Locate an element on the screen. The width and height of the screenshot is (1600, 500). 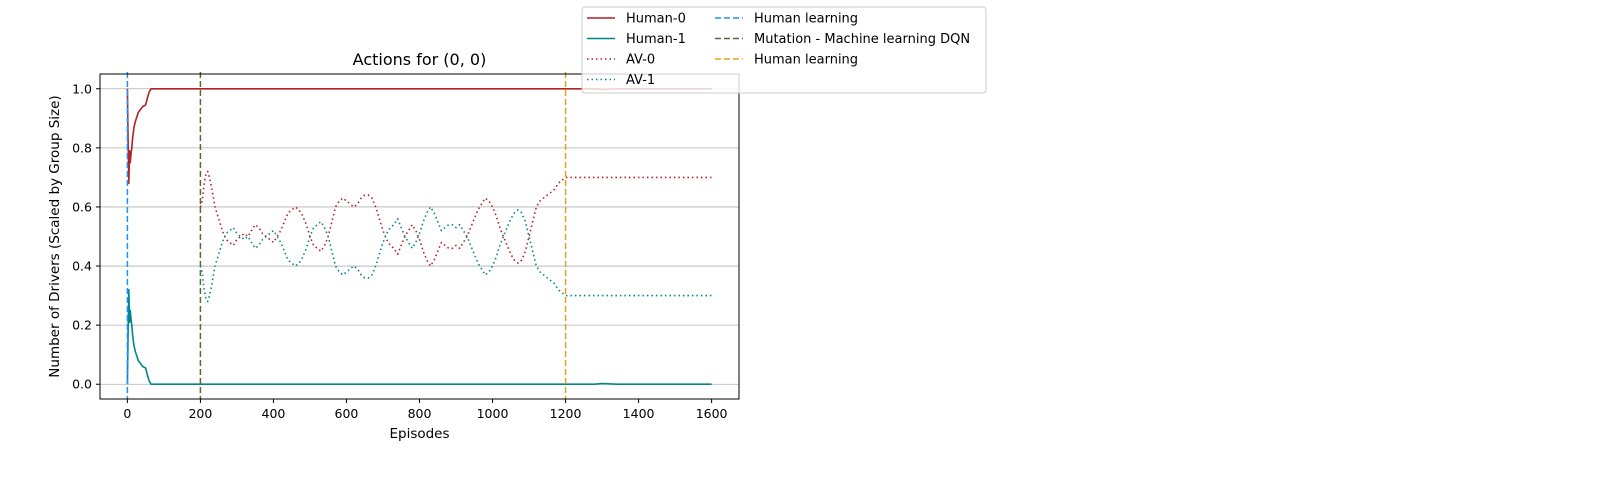
legend-label: Human-0 is located at coordinates (656, 19).